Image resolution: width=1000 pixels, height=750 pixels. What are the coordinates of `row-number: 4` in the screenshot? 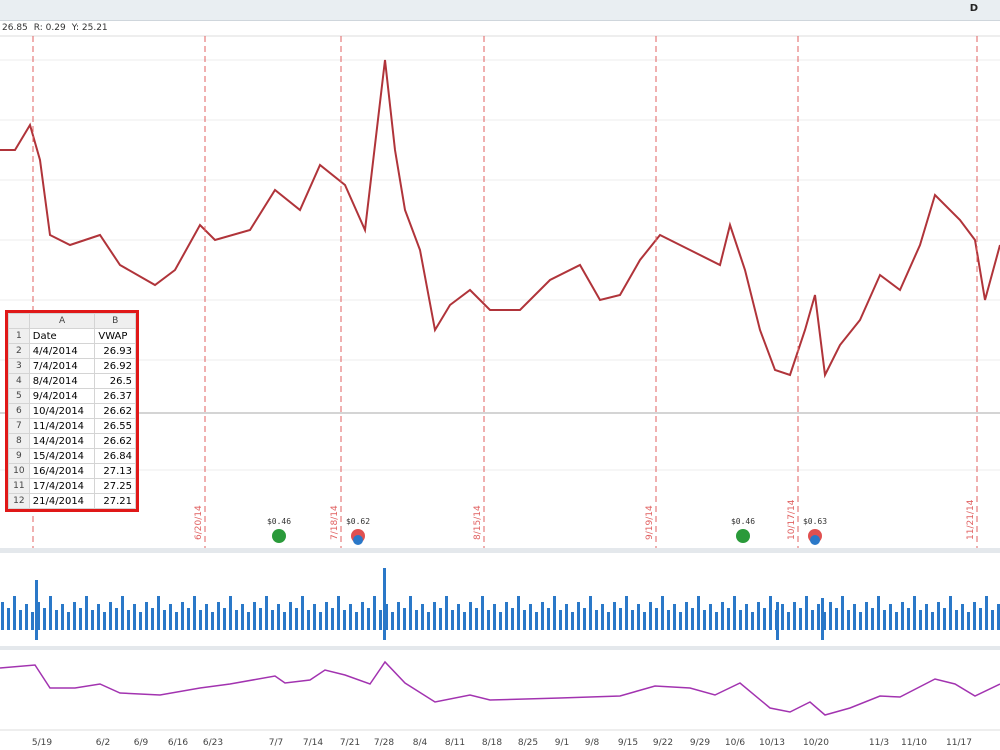 It's located at (19, 381).